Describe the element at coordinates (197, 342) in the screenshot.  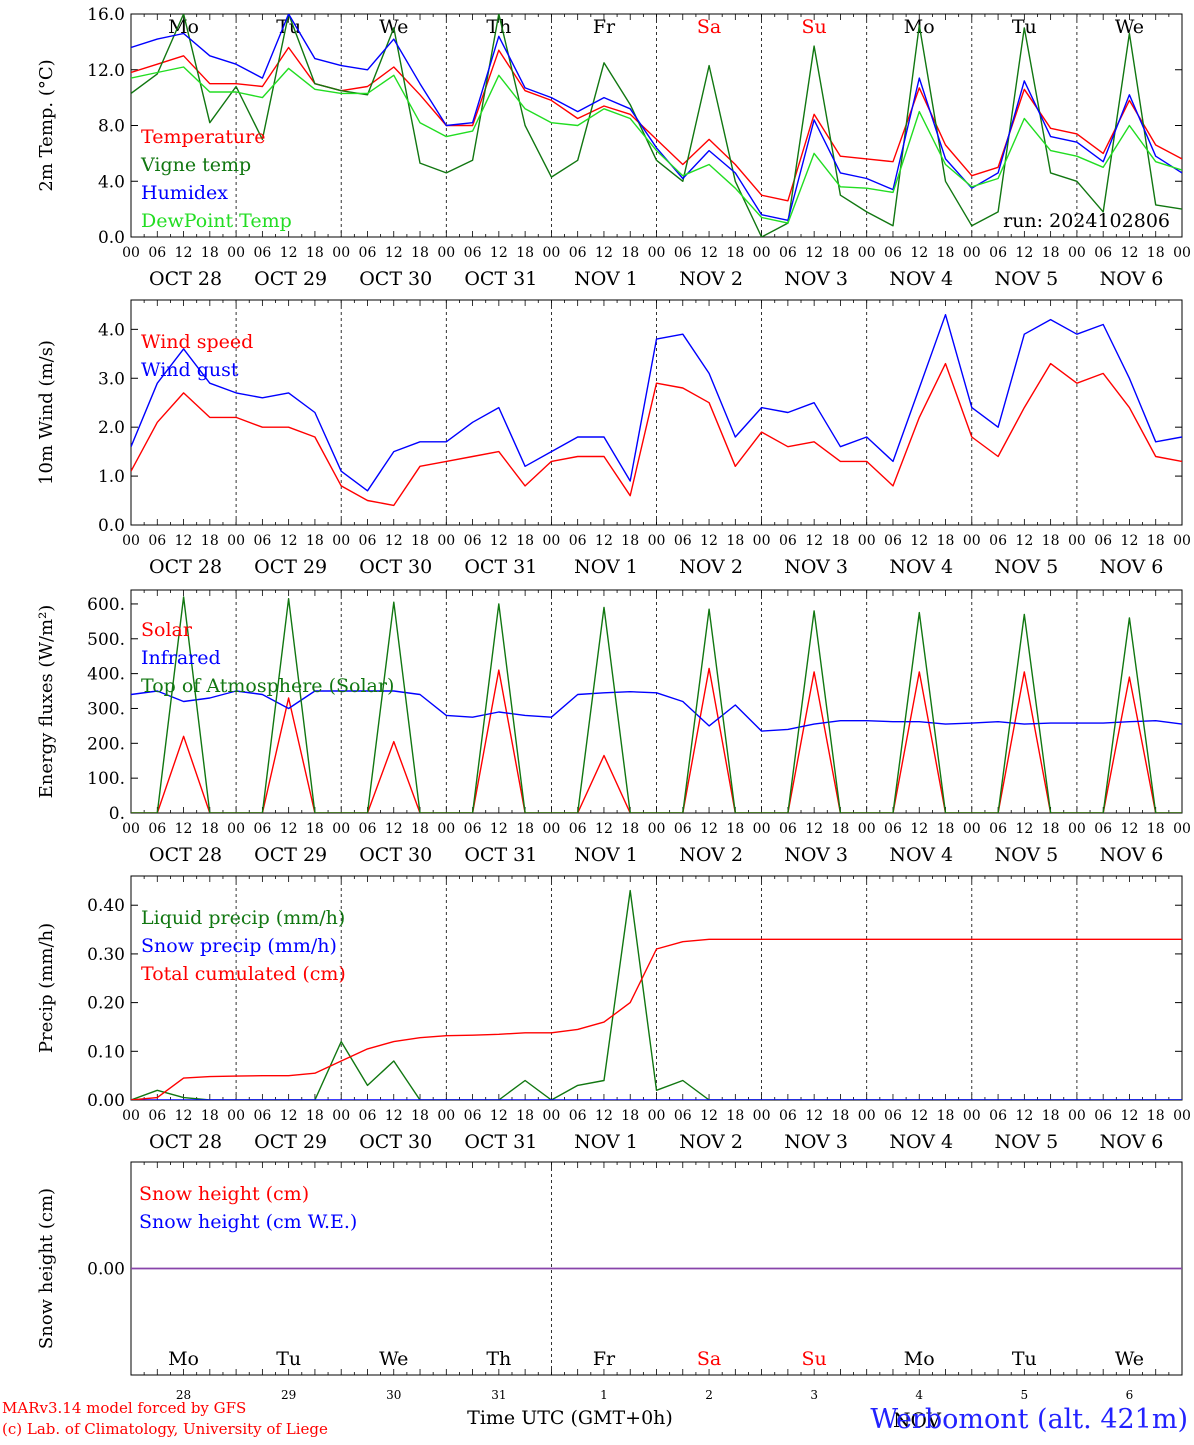
I see `legend-entry: Wind speed` at that location.